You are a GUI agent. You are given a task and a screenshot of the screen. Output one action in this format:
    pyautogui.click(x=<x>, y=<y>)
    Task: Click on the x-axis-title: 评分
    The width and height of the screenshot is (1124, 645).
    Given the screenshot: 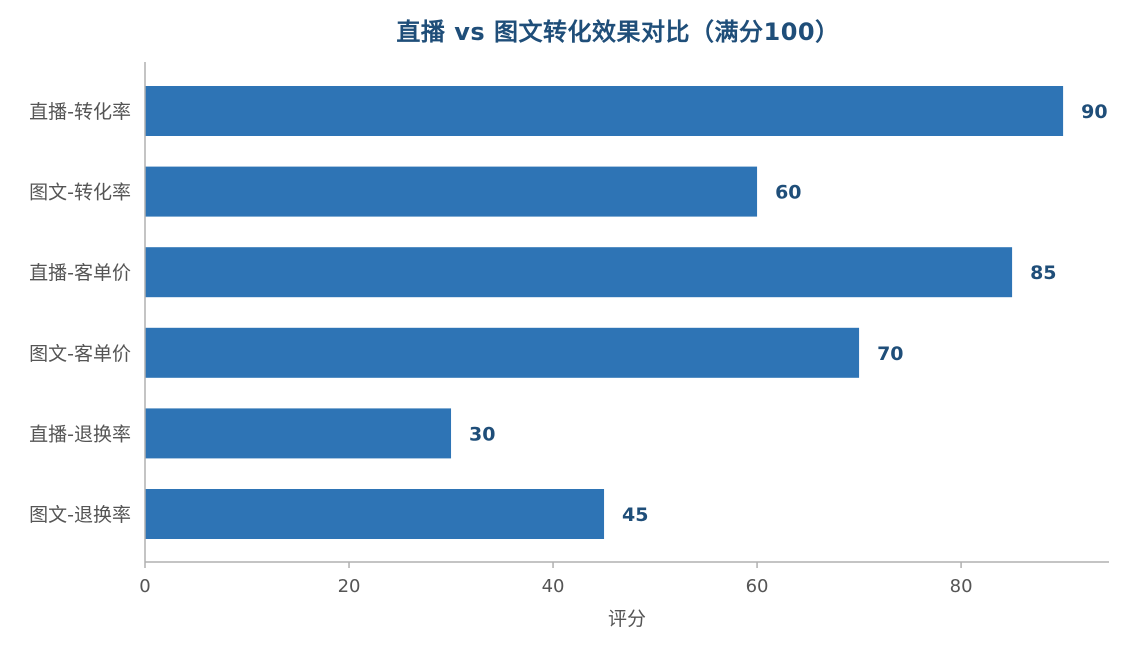 What is the action you would take?
    pyautogui.click(x=627, y=619)
    